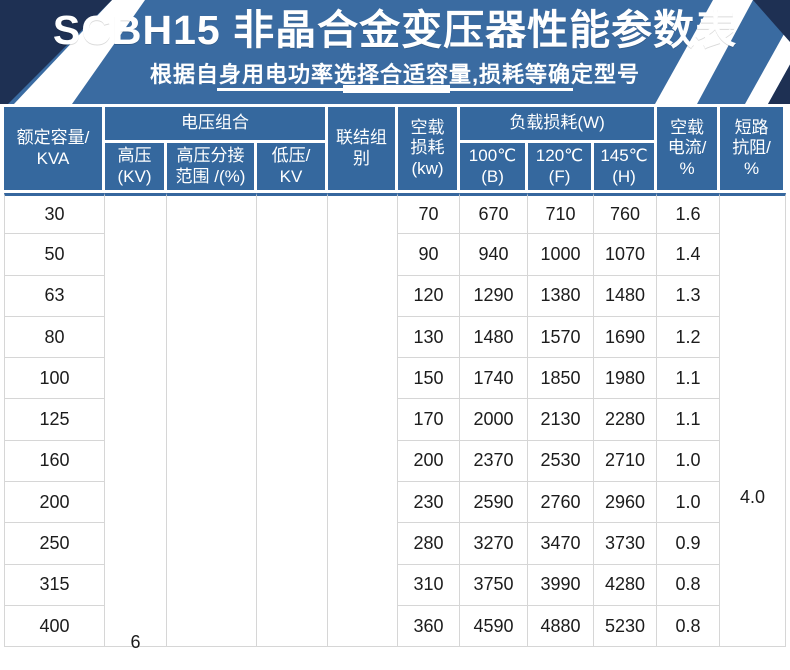 The width and height of the screenshot is (790, 670). Describe the element at coordinates (753, 497) in the screenshot. I see `impedance-value: 4.0` at that location.